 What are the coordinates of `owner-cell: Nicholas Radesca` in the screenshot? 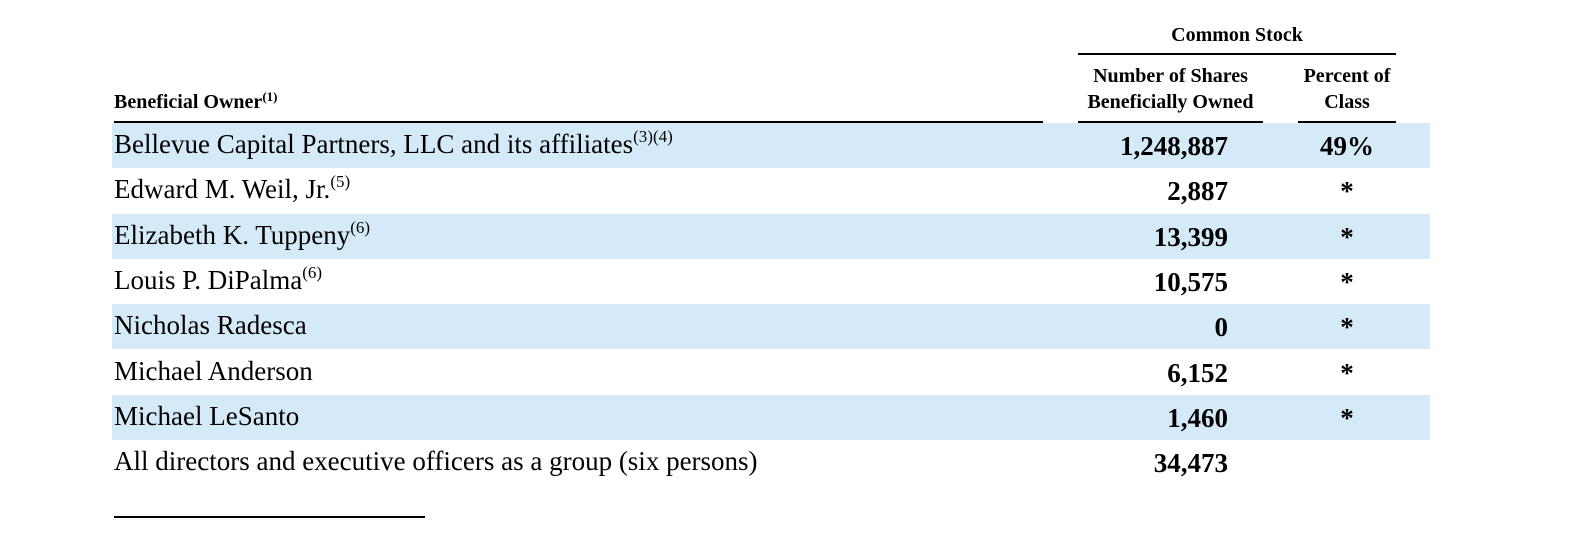 It's located at (210, 325).